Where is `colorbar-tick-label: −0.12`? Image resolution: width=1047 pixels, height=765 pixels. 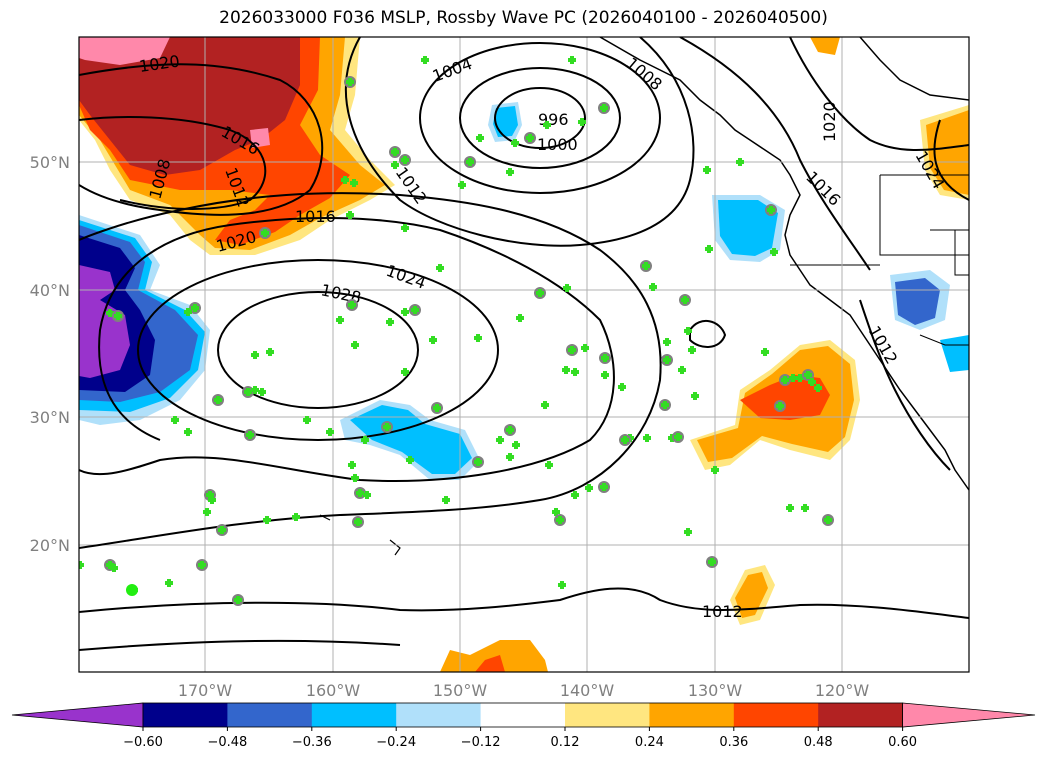 colorbar-tick-label: −0.12 is located at coordinates (481, 742).